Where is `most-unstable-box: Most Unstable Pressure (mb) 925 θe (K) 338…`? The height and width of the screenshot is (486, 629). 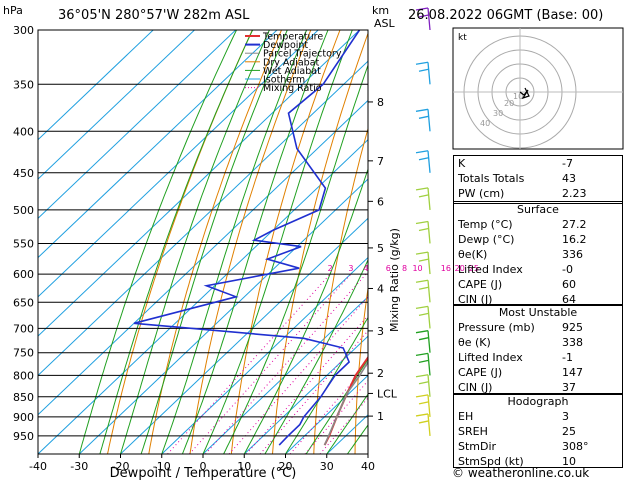 most-unstable-box: Most Unstable Pressure (mb) 925 θe (K) 338… is located at coordinates (538, 349).